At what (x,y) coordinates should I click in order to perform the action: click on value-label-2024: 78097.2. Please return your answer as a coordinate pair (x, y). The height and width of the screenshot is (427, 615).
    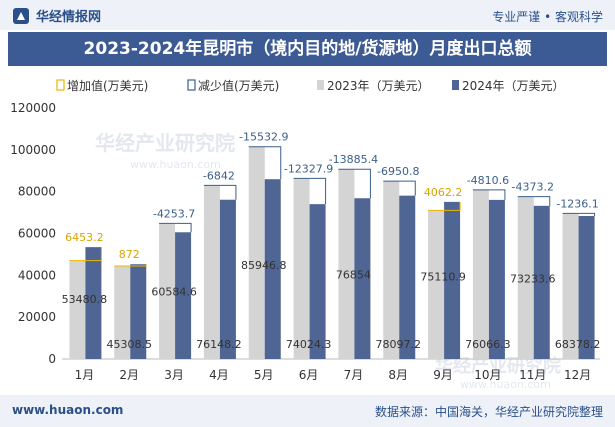
    Looking at the image, I should click on (399, 344).